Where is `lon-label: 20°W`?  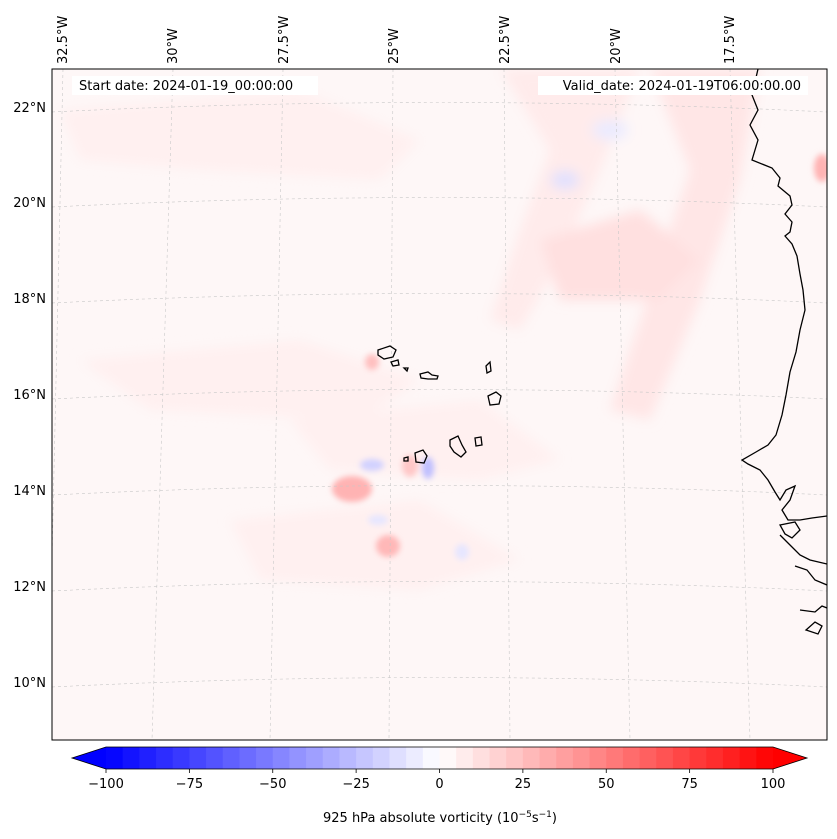 lon-label: 20°W is located at coordinates (616, 46).